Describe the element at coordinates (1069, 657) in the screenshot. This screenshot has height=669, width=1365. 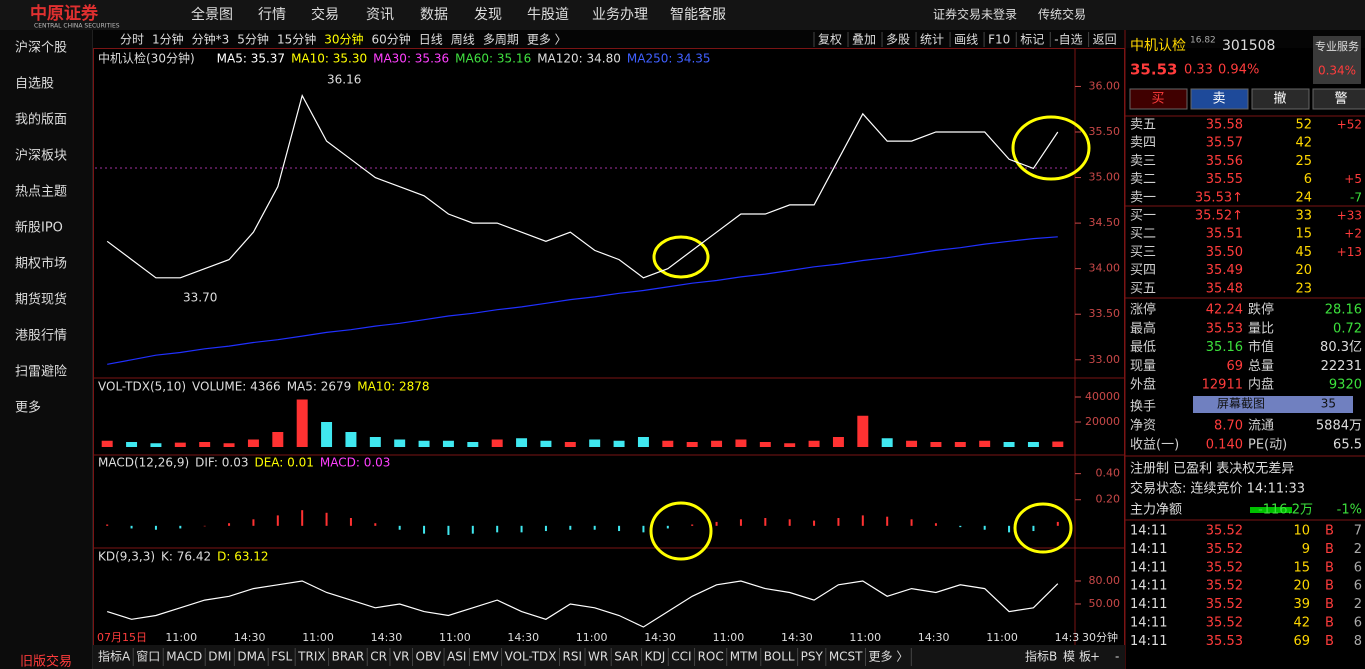
I see `bottom-control: 模` at that location.